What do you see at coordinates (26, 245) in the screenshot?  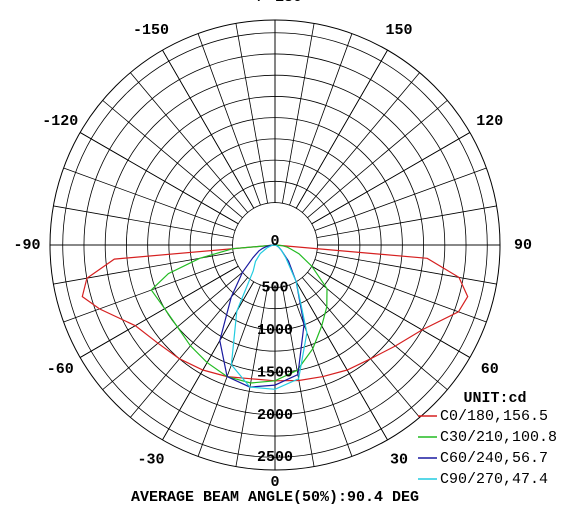 I see `angle-label: -90` at bounding box center [26, 245].